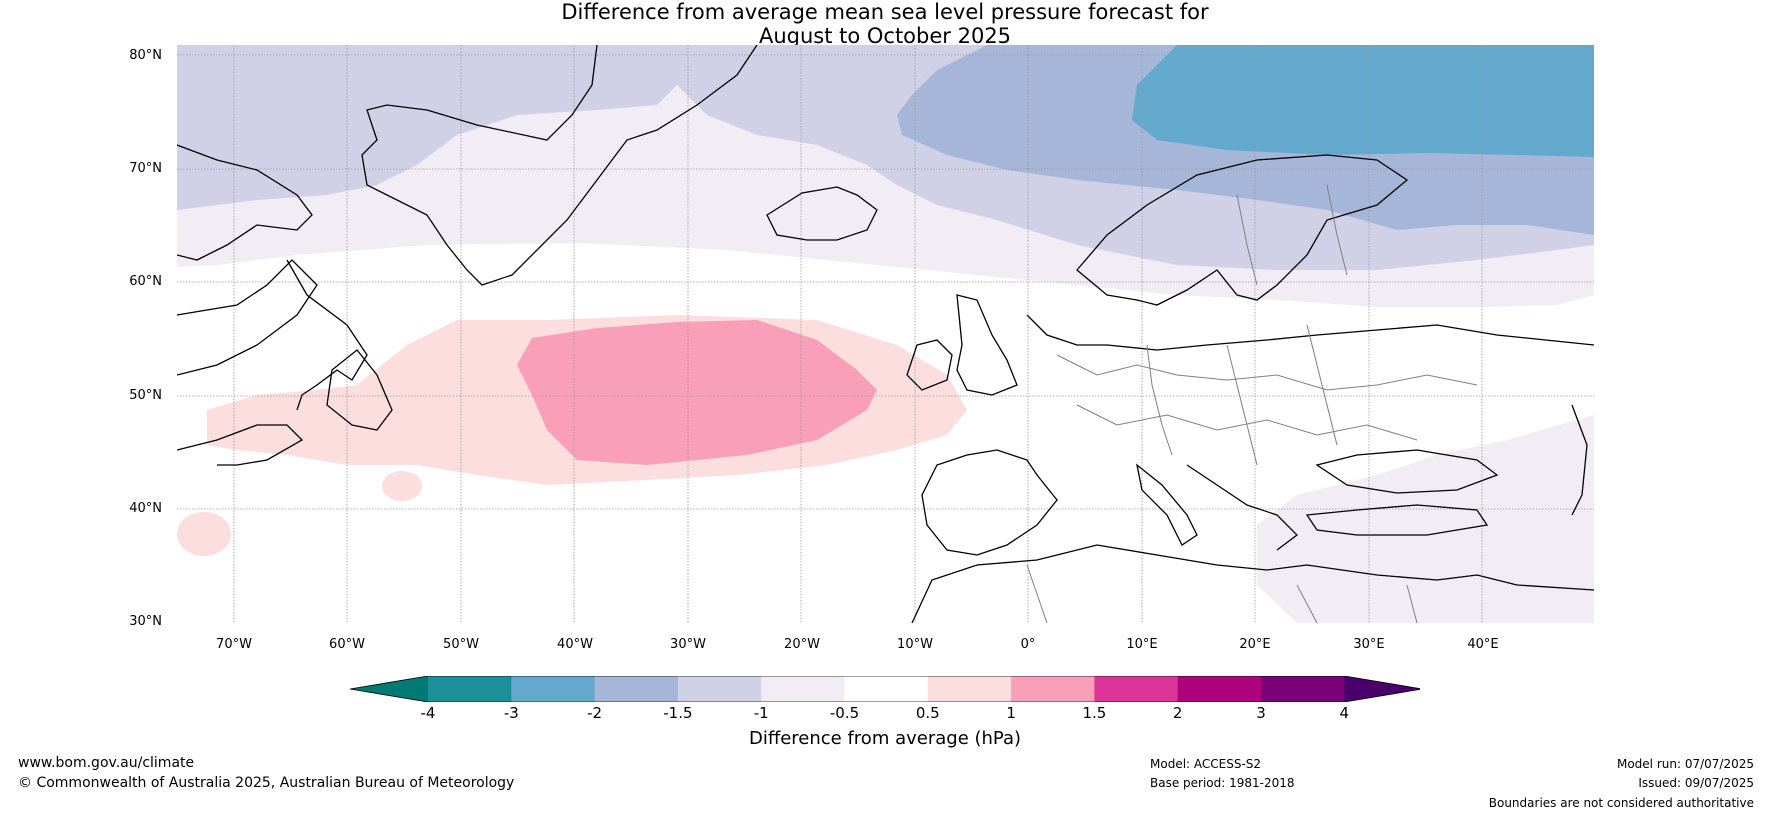 Image resolution: width=1770 pixels, height=816 pixels. What do you see at coordinates (234, 644) in the screenshot?
I see `lon-label-70w: 70°W` at bounding box center [234, 644].